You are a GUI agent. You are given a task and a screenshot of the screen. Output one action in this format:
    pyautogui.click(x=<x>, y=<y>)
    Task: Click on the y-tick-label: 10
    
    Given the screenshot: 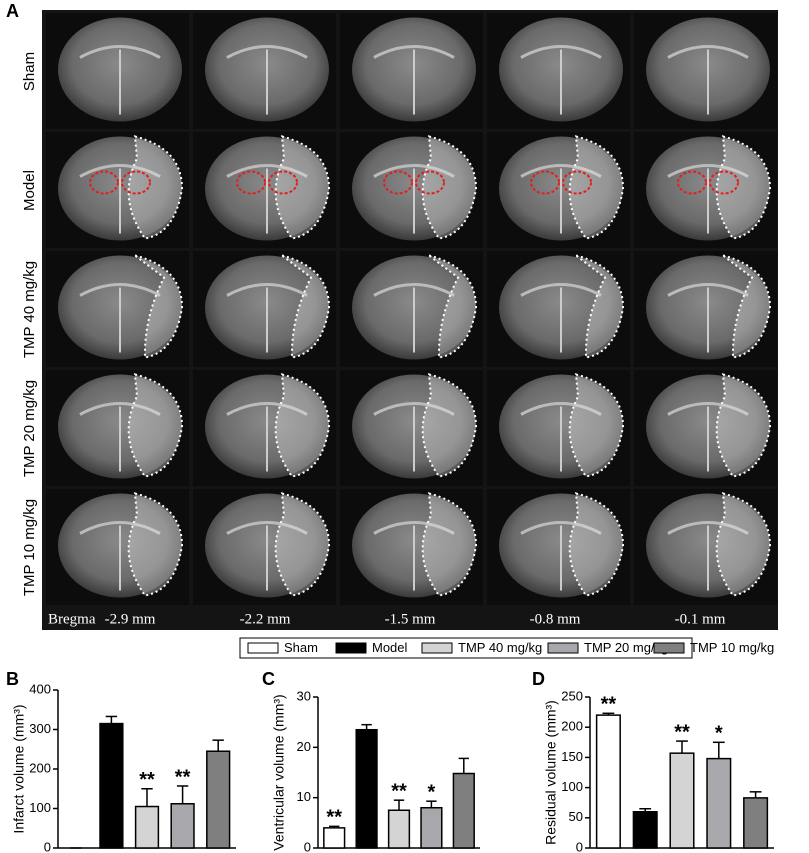 What is the action you would take?
    pyautogui.click(x=304, y=796)
    